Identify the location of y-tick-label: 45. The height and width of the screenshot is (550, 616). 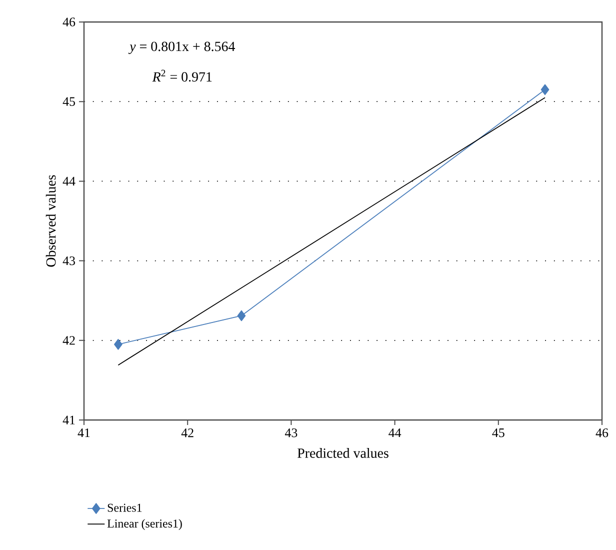
(68, 101).